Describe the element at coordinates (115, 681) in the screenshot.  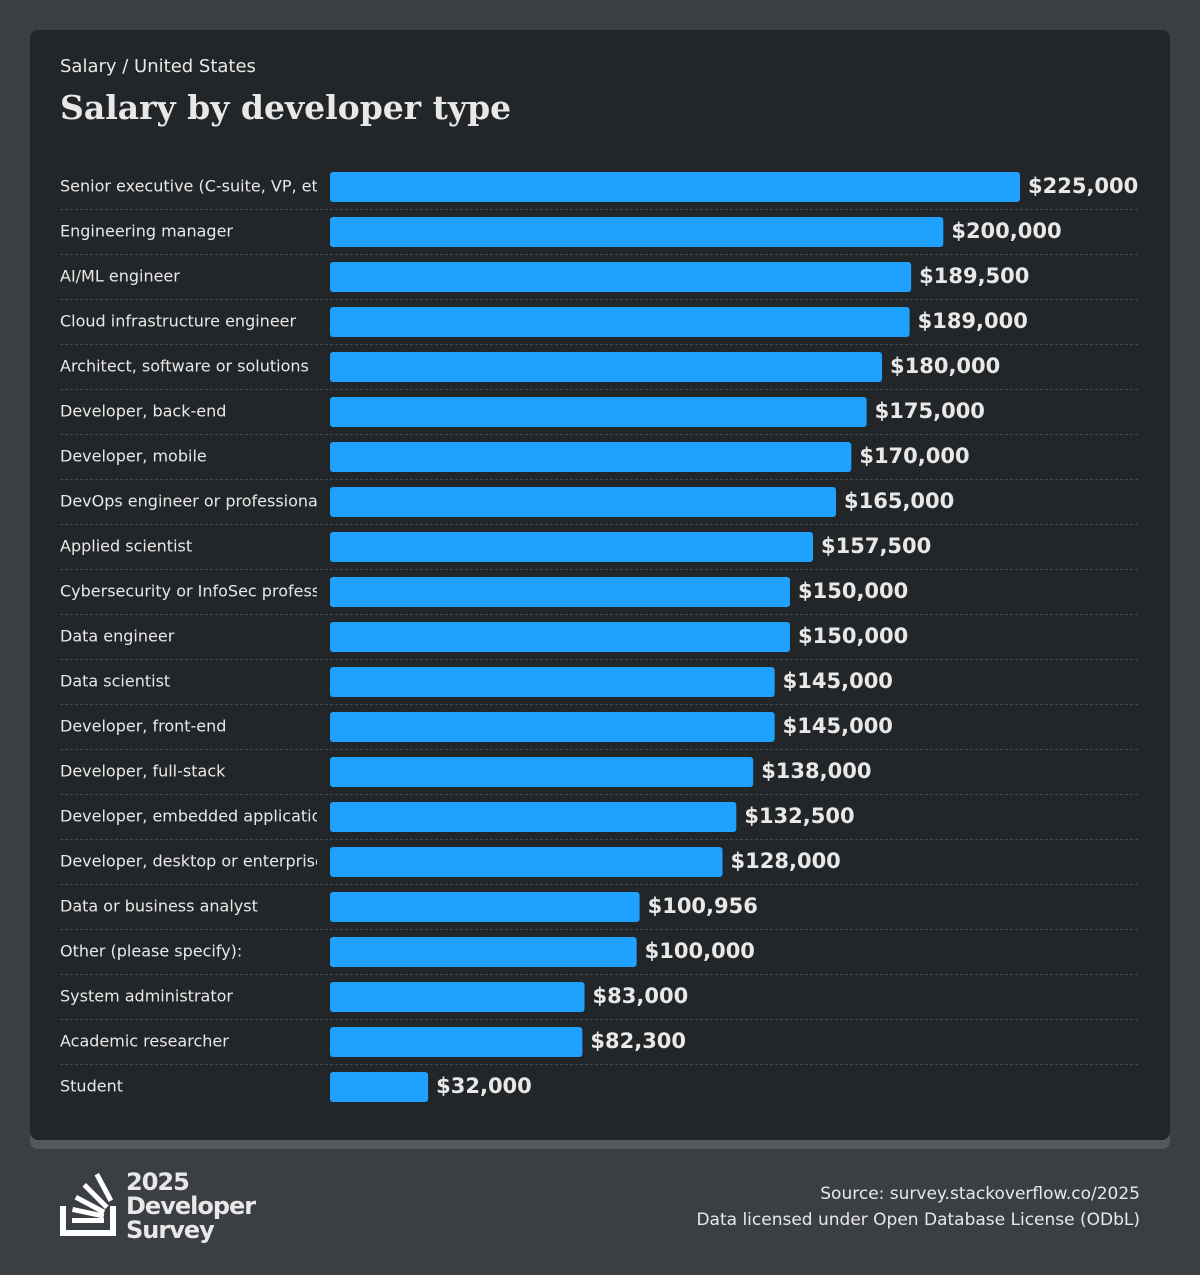
I see `category-label: Data scientist` at that location.